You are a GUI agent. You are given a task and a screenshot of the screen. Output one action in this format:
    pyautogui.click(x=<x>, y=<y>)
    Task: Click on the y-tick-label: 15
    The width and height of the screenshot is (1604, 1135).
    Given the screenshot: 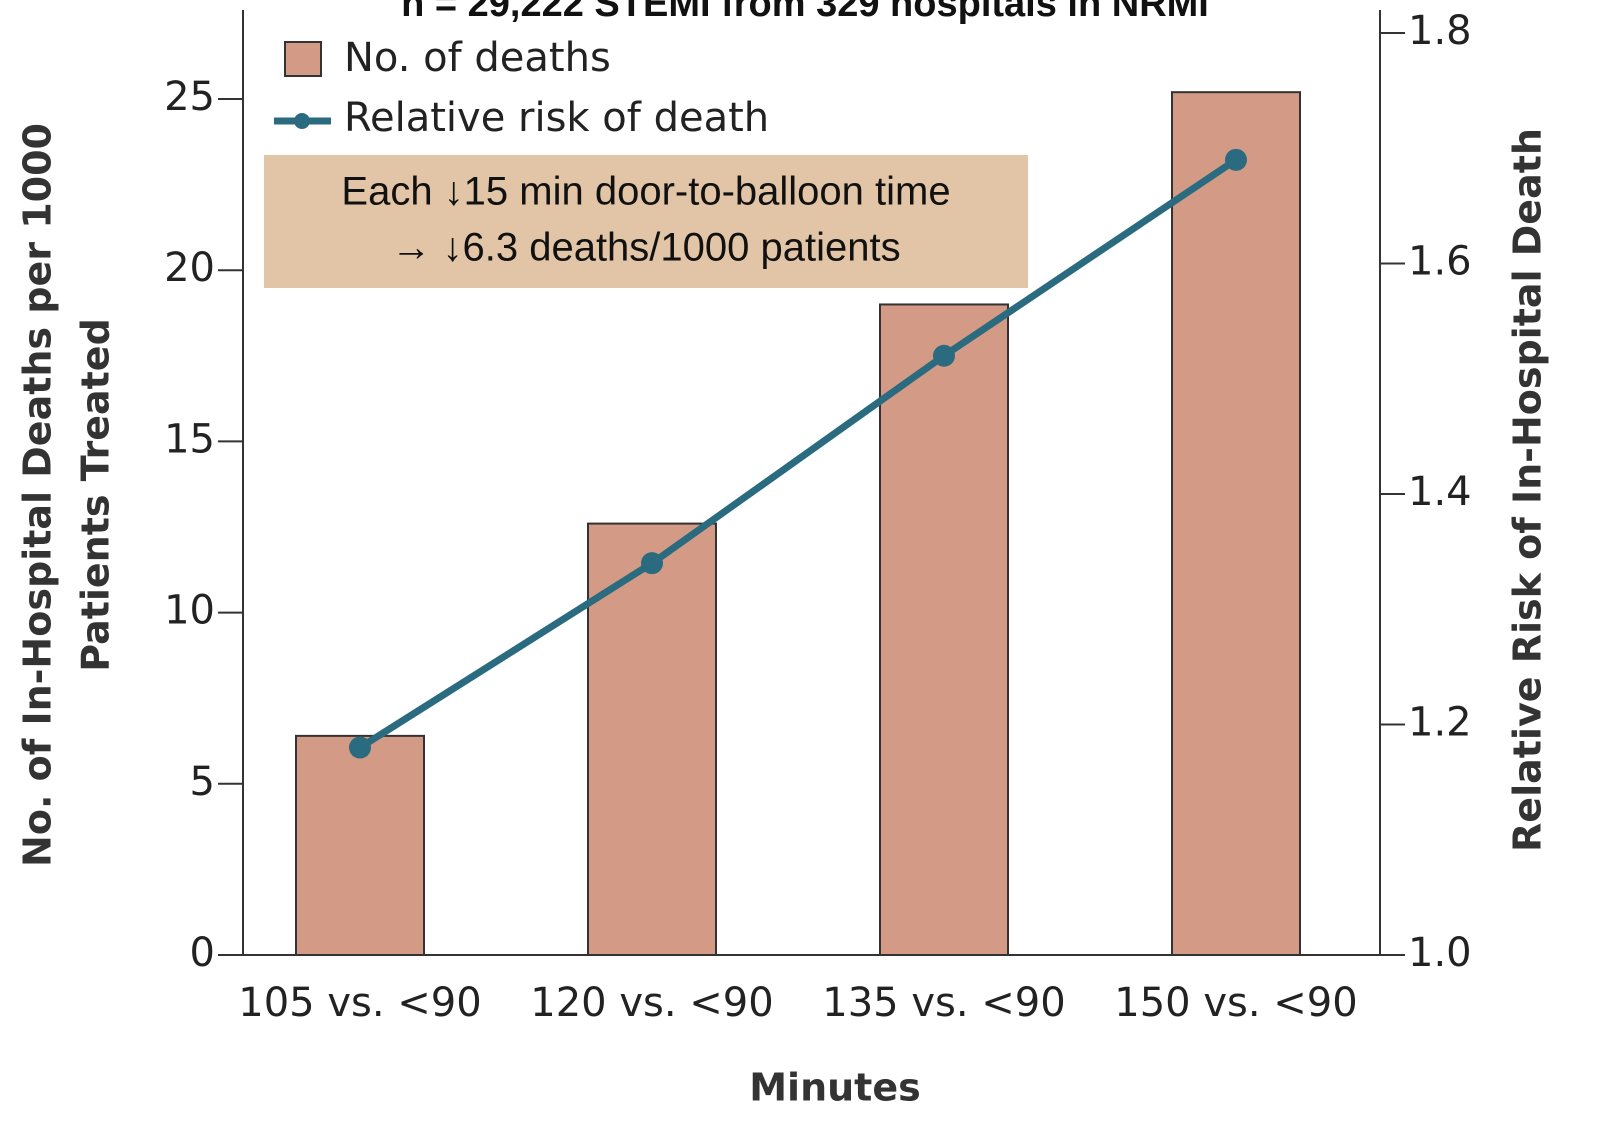 What is the action you would take?
    pyautogui.click(x=189, y=439)
    